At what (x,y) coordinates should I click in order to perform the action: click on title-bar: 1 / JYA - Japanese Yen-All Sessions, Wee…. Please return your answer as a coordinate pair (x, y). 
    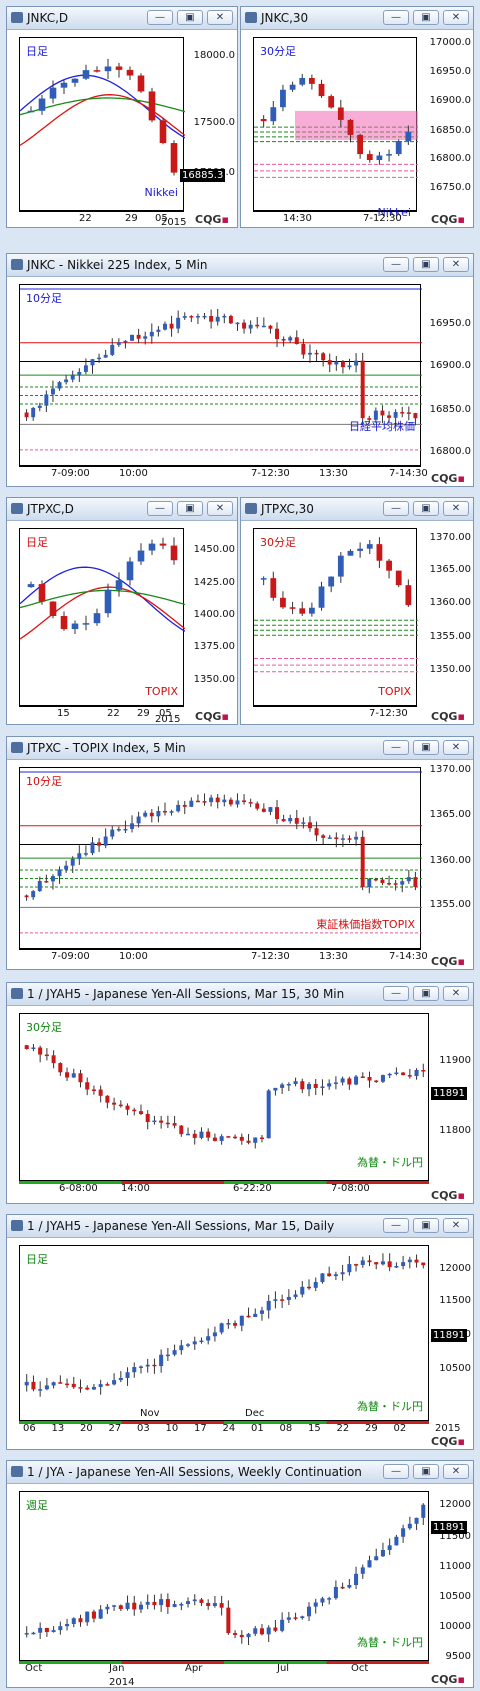
    Looking at the image, I should click on (240, 1472).